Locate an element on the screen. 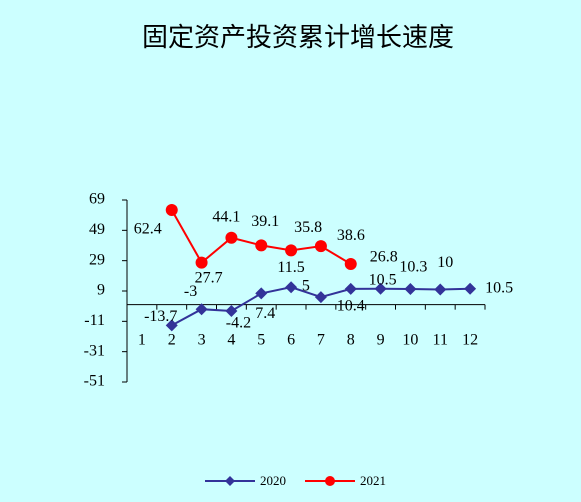 This screenshot has width=581, height=502. x-tick-label: 7 is located at coordinates (321, 339).